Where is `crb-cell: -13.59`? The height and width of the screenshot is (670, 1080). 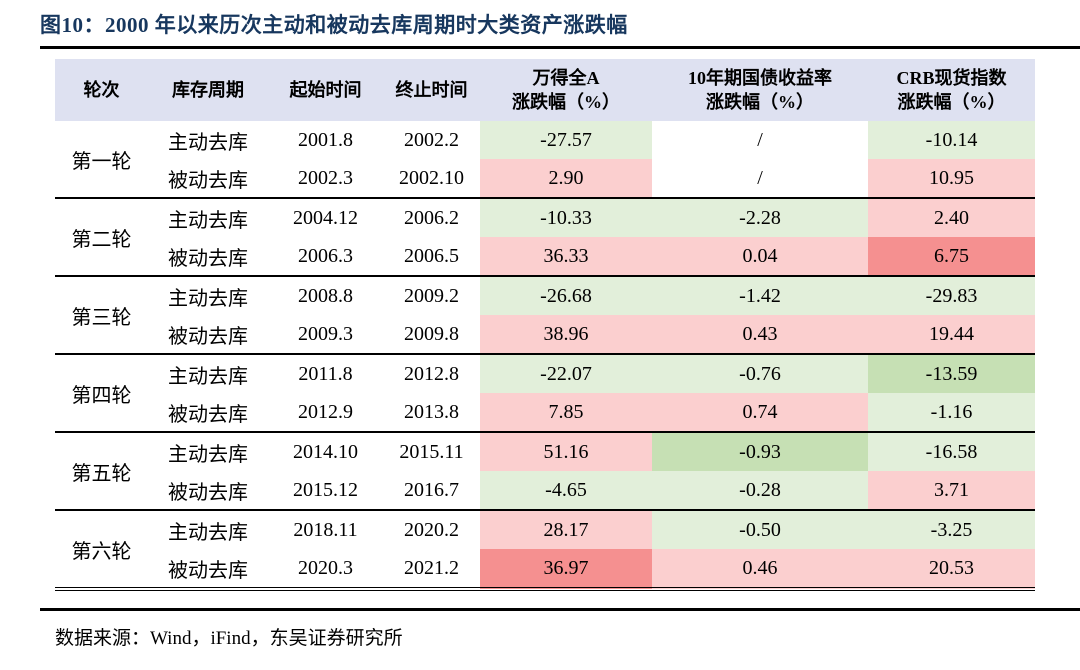
crb-cell: -13.59 is located at coordinates (951, 373).